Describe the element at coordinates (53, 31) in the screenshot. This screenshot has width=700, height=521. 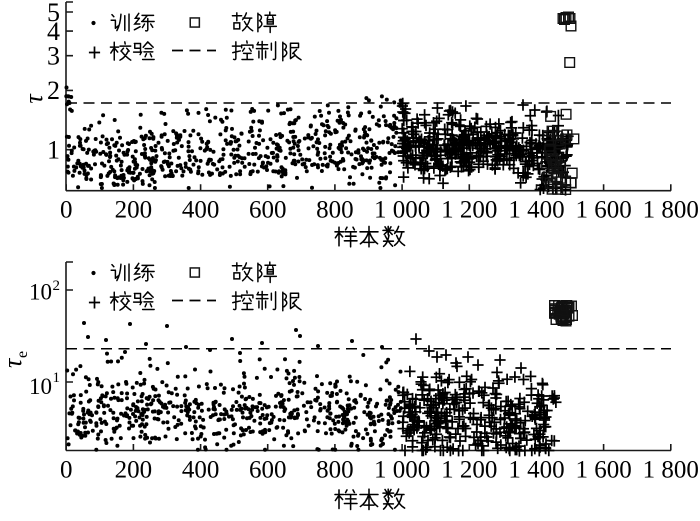
I see `svg-text: 4` at that location.